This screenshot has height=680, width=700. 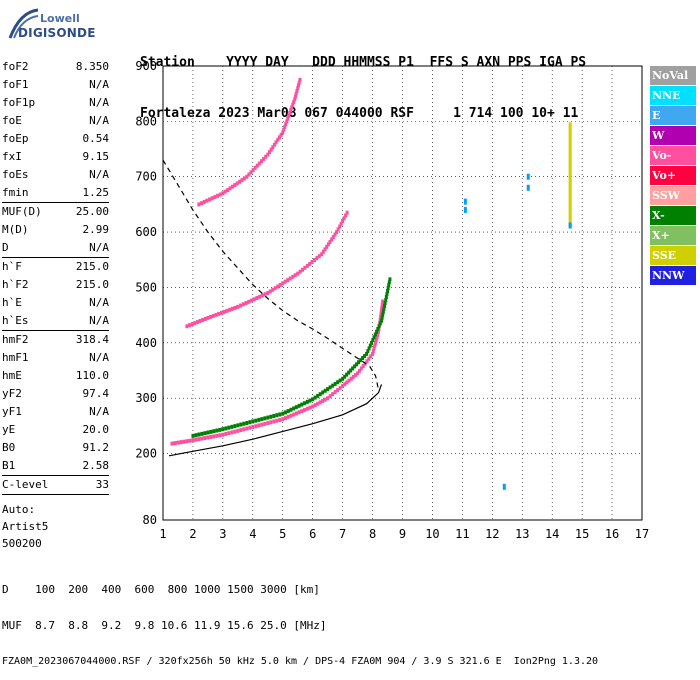 I want to click on x-tick-label: 14, so click(x=552, y=534).